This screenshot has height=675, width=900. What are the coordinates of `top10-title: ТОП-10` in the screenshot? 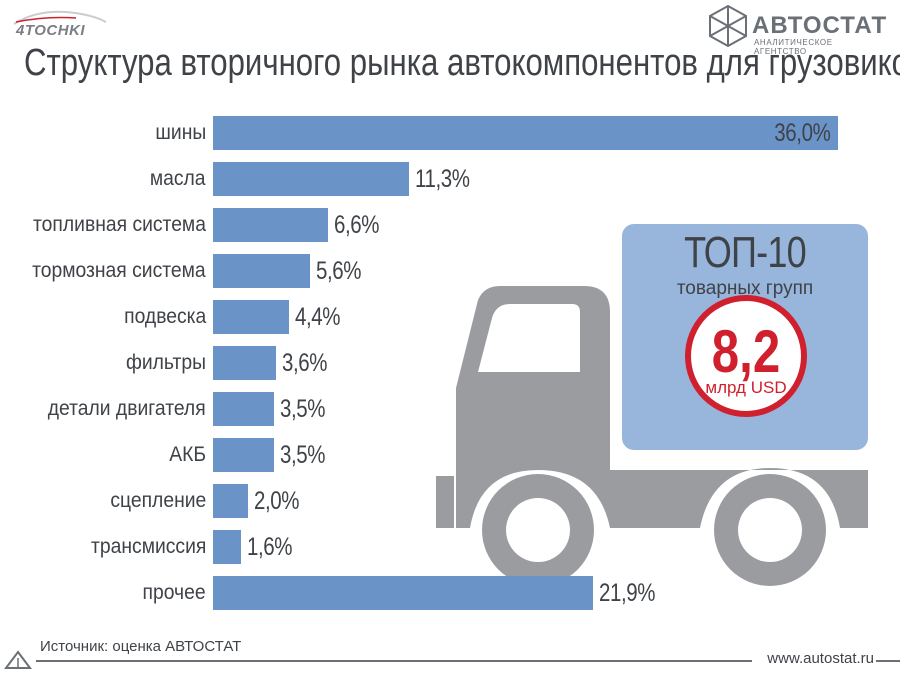 It's located at (745, 252).